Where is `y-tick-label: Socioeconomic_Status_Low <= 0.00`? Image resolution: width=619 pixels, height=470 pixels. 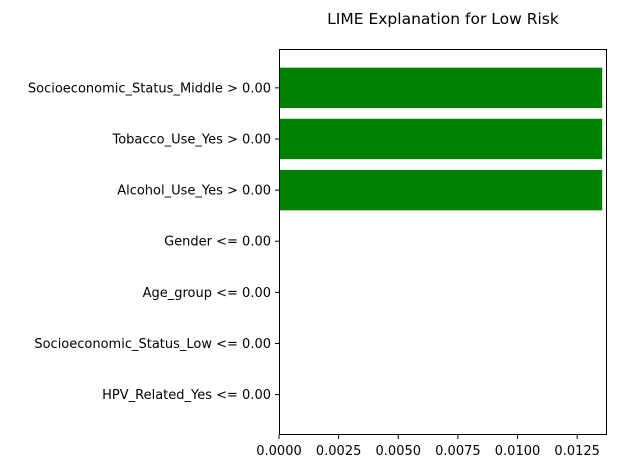
y-tick-label: Socioeconomic_Status_Low <= 0.00 is located at coordinates (152, 344).